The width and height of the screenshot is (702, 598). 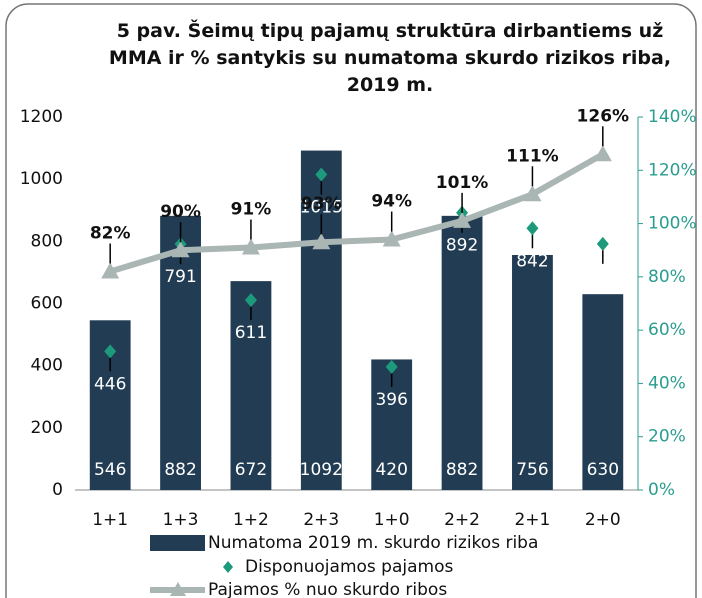 What do you see at coordinates (672, 117) in the screenshot?
I see `y2-tick-label: 140%` at bounding box center [672, 117].